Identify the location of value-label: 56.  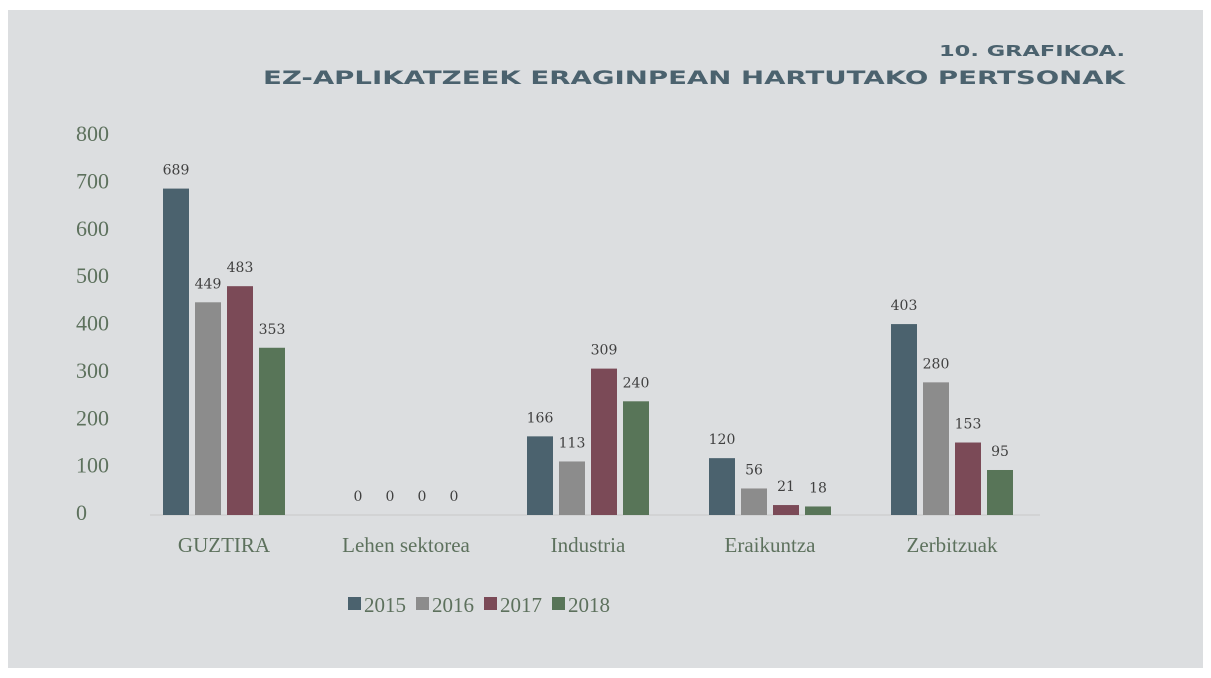
(754, 470).